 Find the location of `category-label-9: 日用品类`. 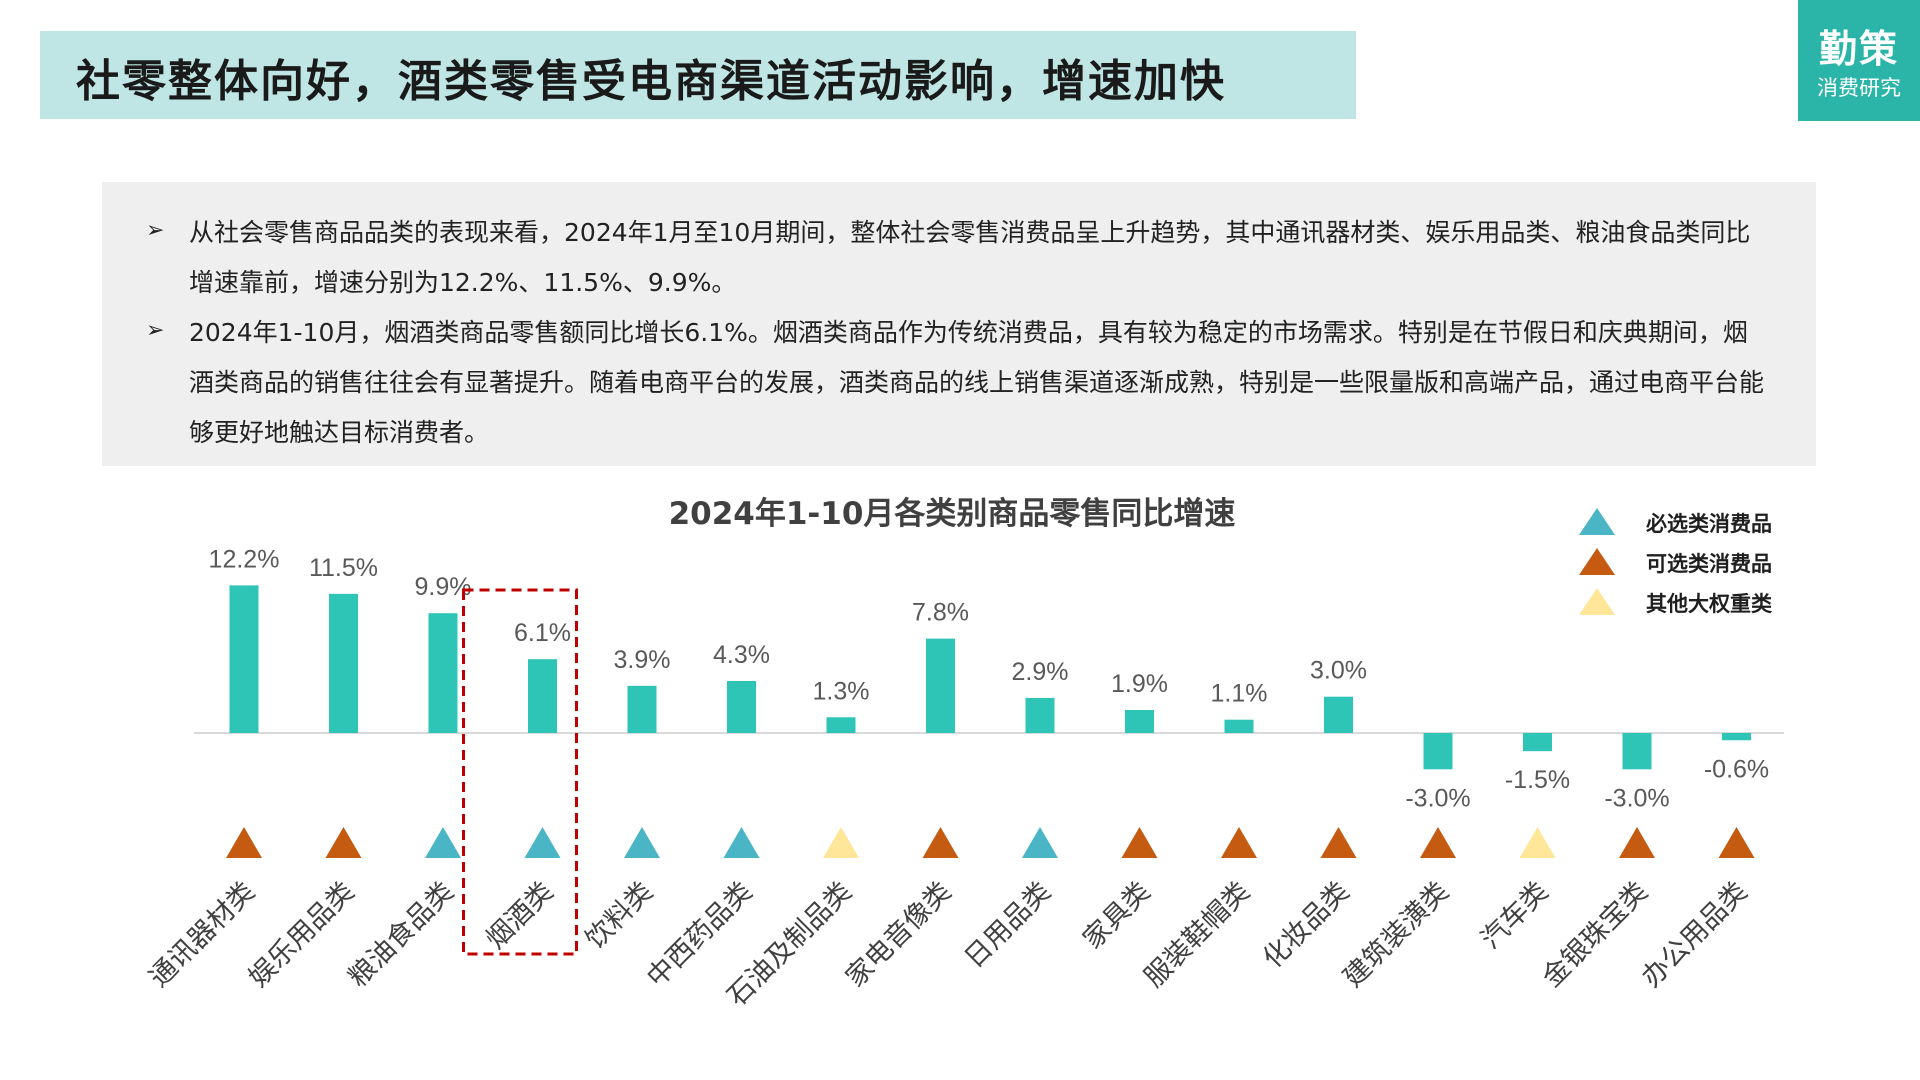

category-label-9: 日用品类 is located at coordinates (1008, 925).